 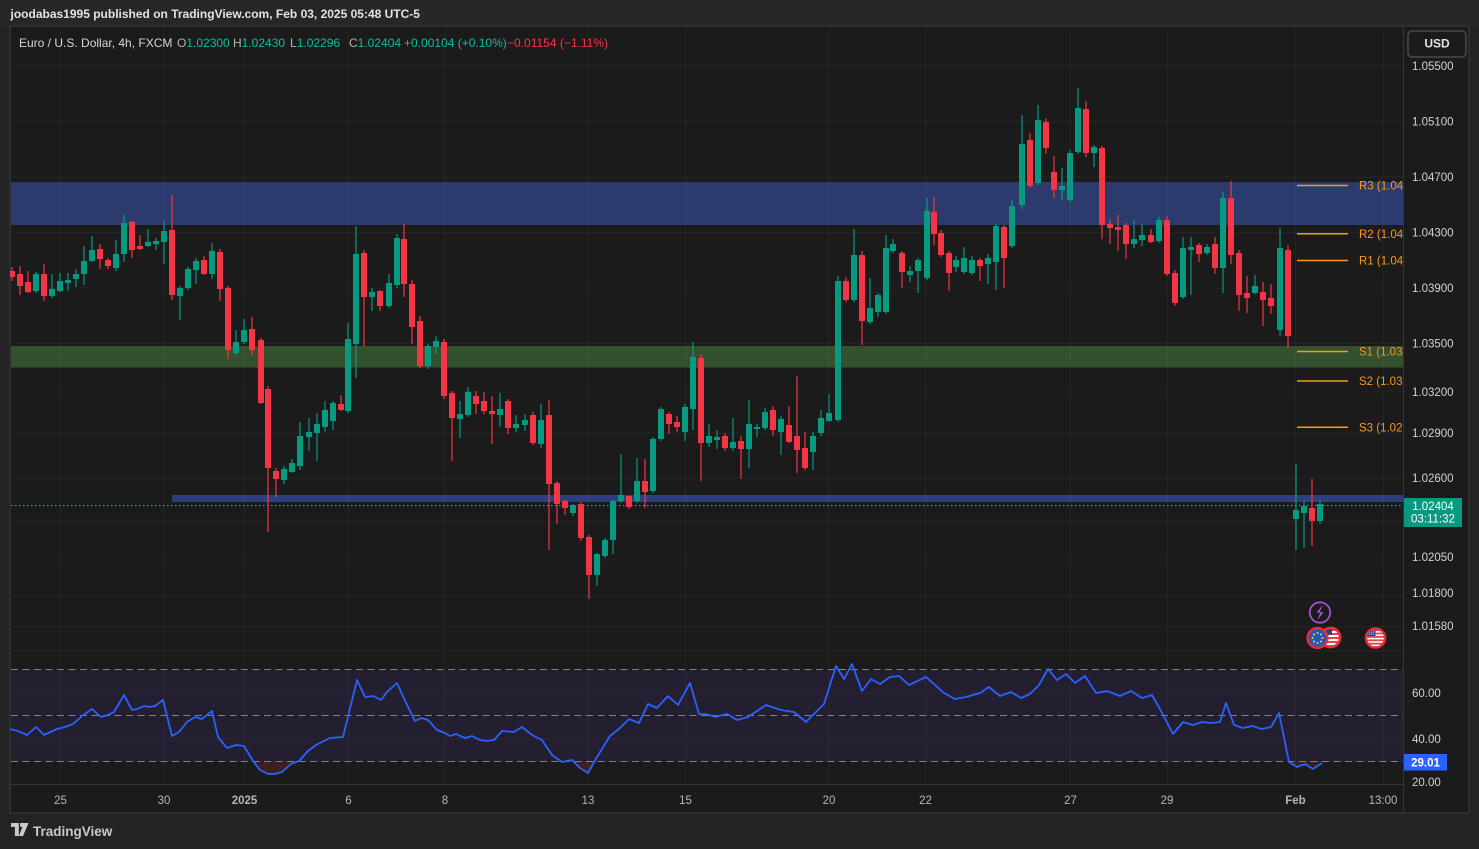 I want to click on svg-text: 60.00, so click(x=1426, y=694).